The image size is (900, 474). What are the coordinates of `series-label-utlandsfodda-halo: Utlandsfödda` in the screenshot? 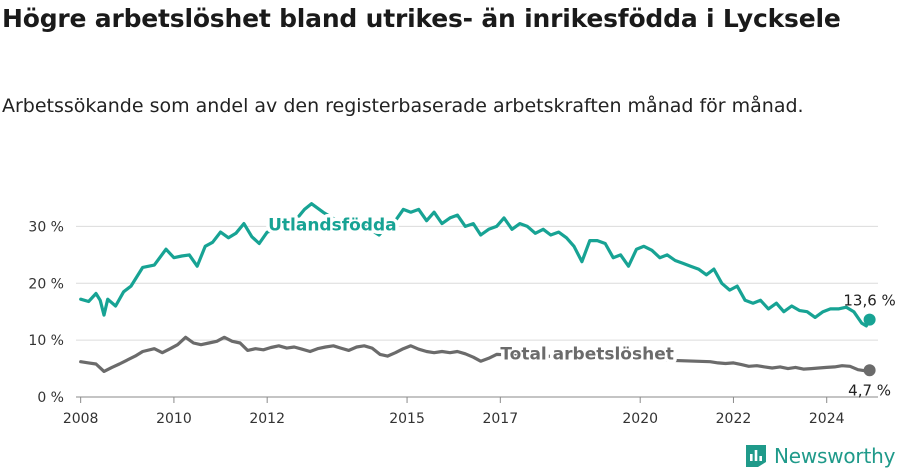 It's located at (332, 225).